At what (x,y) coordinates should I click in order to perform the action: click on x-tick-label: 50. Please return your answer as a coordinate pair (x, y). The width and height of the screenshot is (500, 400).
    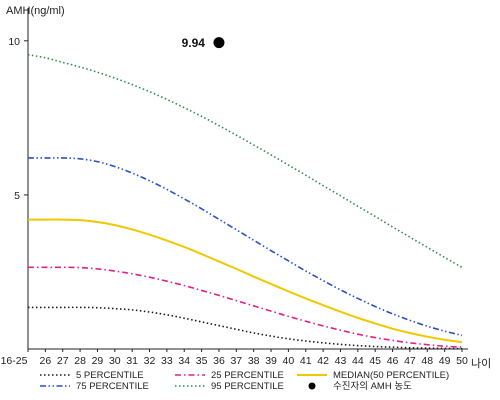
    Looking at the image, I should click on (462, 361).